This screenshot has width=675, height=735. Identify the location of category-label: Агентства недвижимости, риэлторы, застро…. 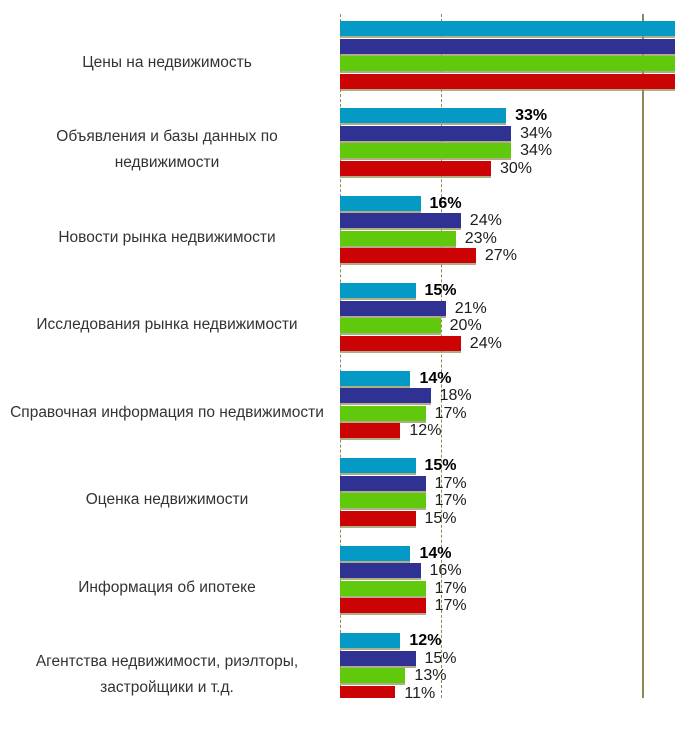
(167, 674).